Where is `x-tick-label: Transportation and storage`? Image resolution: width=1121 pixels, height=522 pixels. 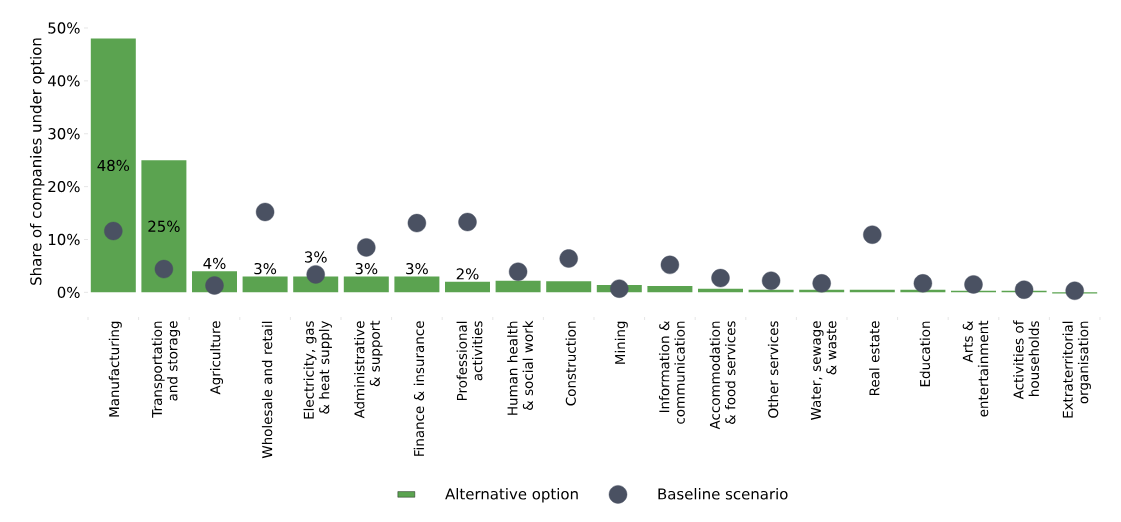 x-tick-label: Transportation and storage is located at coordinates (166, 369).